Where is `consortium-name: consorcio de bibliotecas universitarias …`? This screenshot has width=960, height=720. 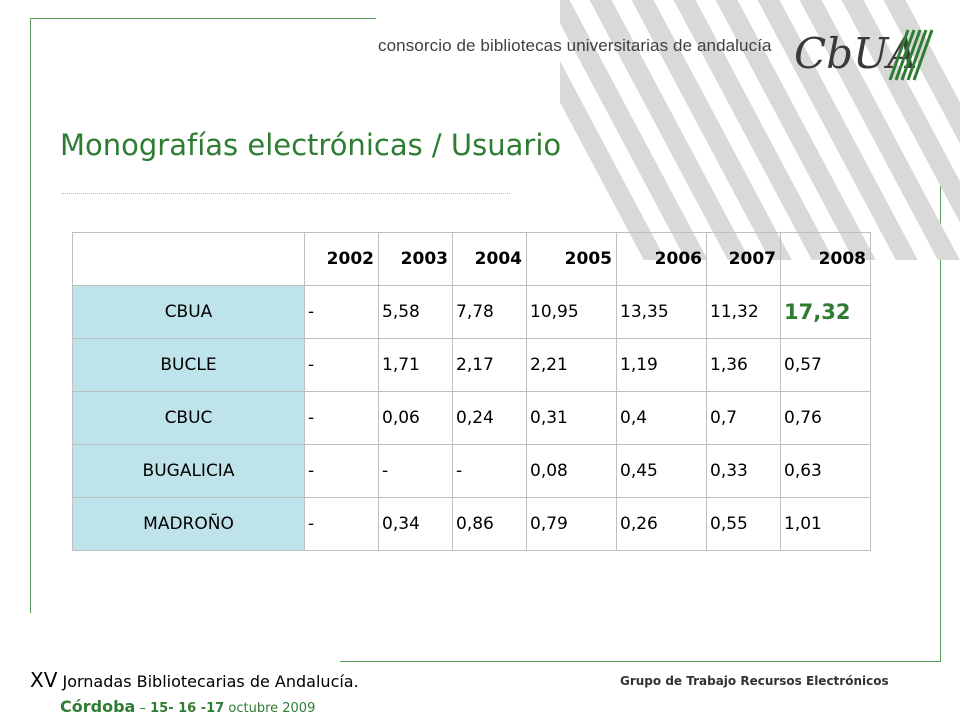
consortium-name: consorcio de bibliotecas universitarias … is located at coordinates (575, 45).